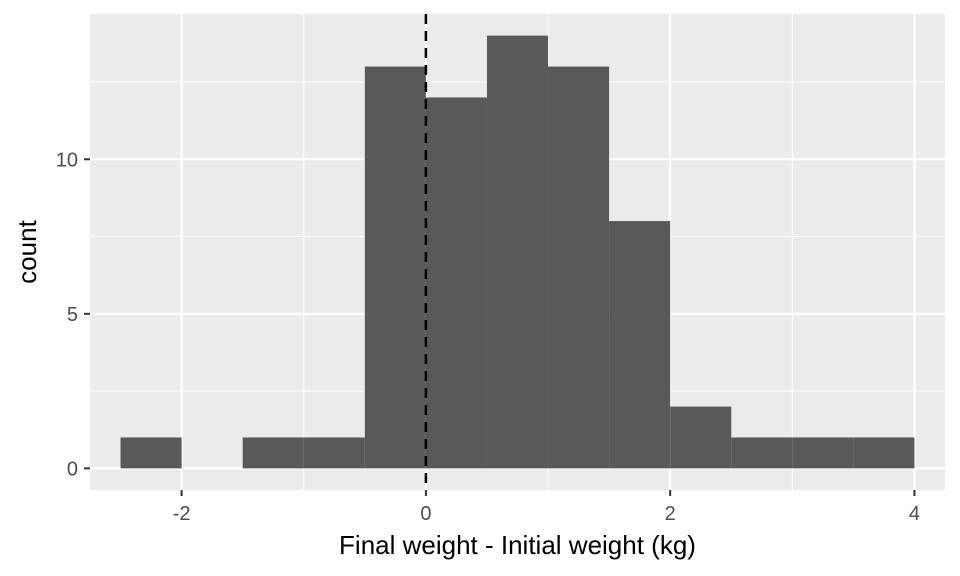 The image size is (960, 576). Describe the element at coordinates (546, 507) in the screenshot. I see `x-axis: -2 0 2 4` at that location.